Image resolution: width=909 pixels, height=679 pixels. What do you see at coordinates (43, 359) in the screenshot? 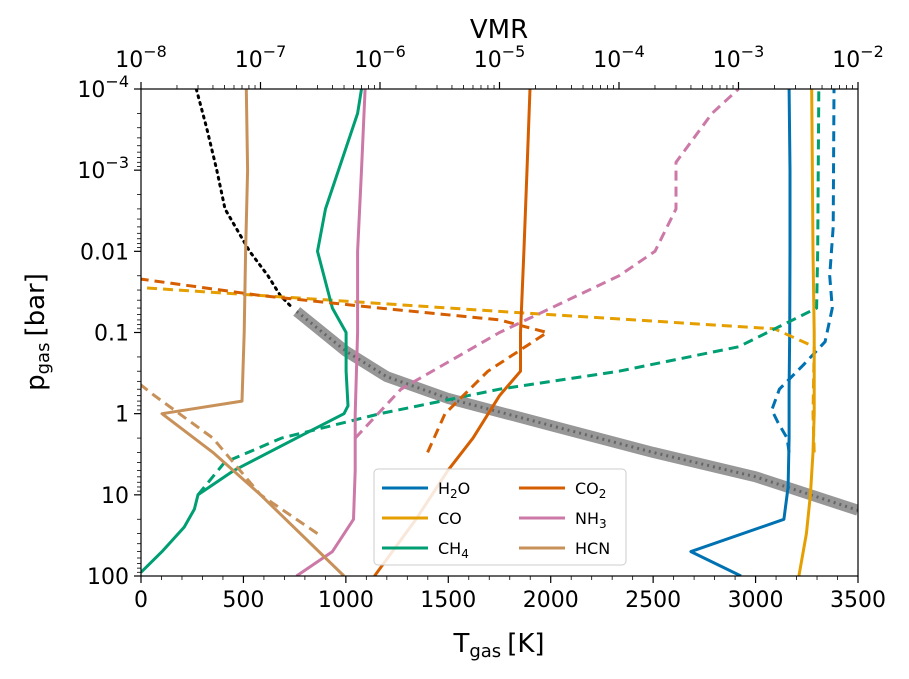
I see `y-axis-title-sub: gas` at bounding box center [43, 359].